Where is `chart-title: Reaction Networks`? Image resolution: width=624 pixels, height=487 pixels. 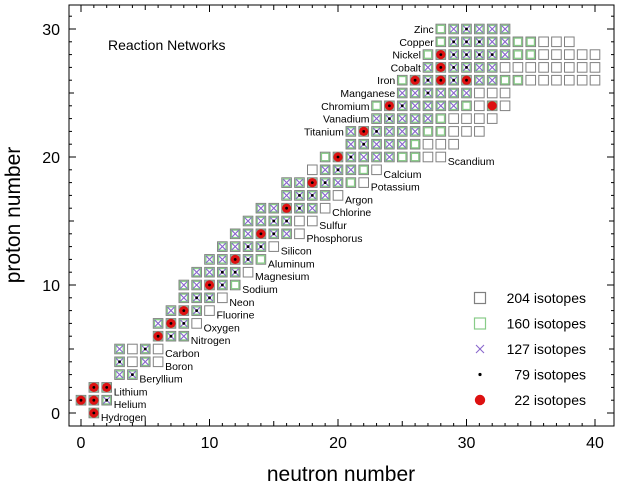
chart-title: Reaction Networks is located at coordinates (167, 45).